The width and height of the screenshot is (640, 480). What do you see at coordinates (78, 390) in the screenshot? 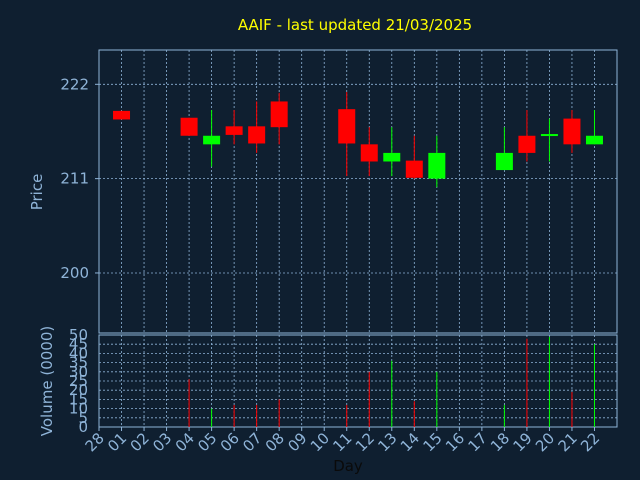
I see `volume-tick-label: 20` at bounding box center [78, 390].